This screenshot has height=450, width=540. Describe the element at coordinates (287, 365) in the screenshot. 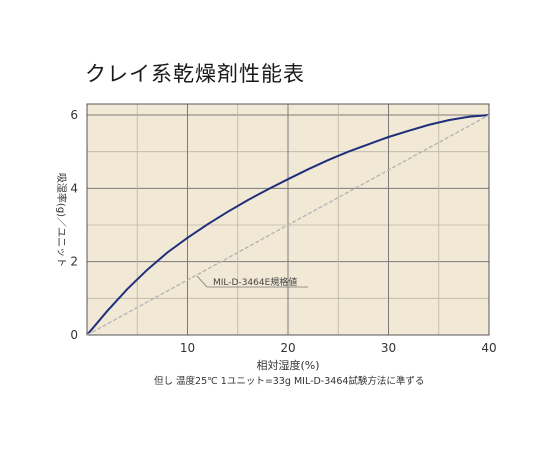

I see `x-axis-label: 相対湿度(%)` at that location.